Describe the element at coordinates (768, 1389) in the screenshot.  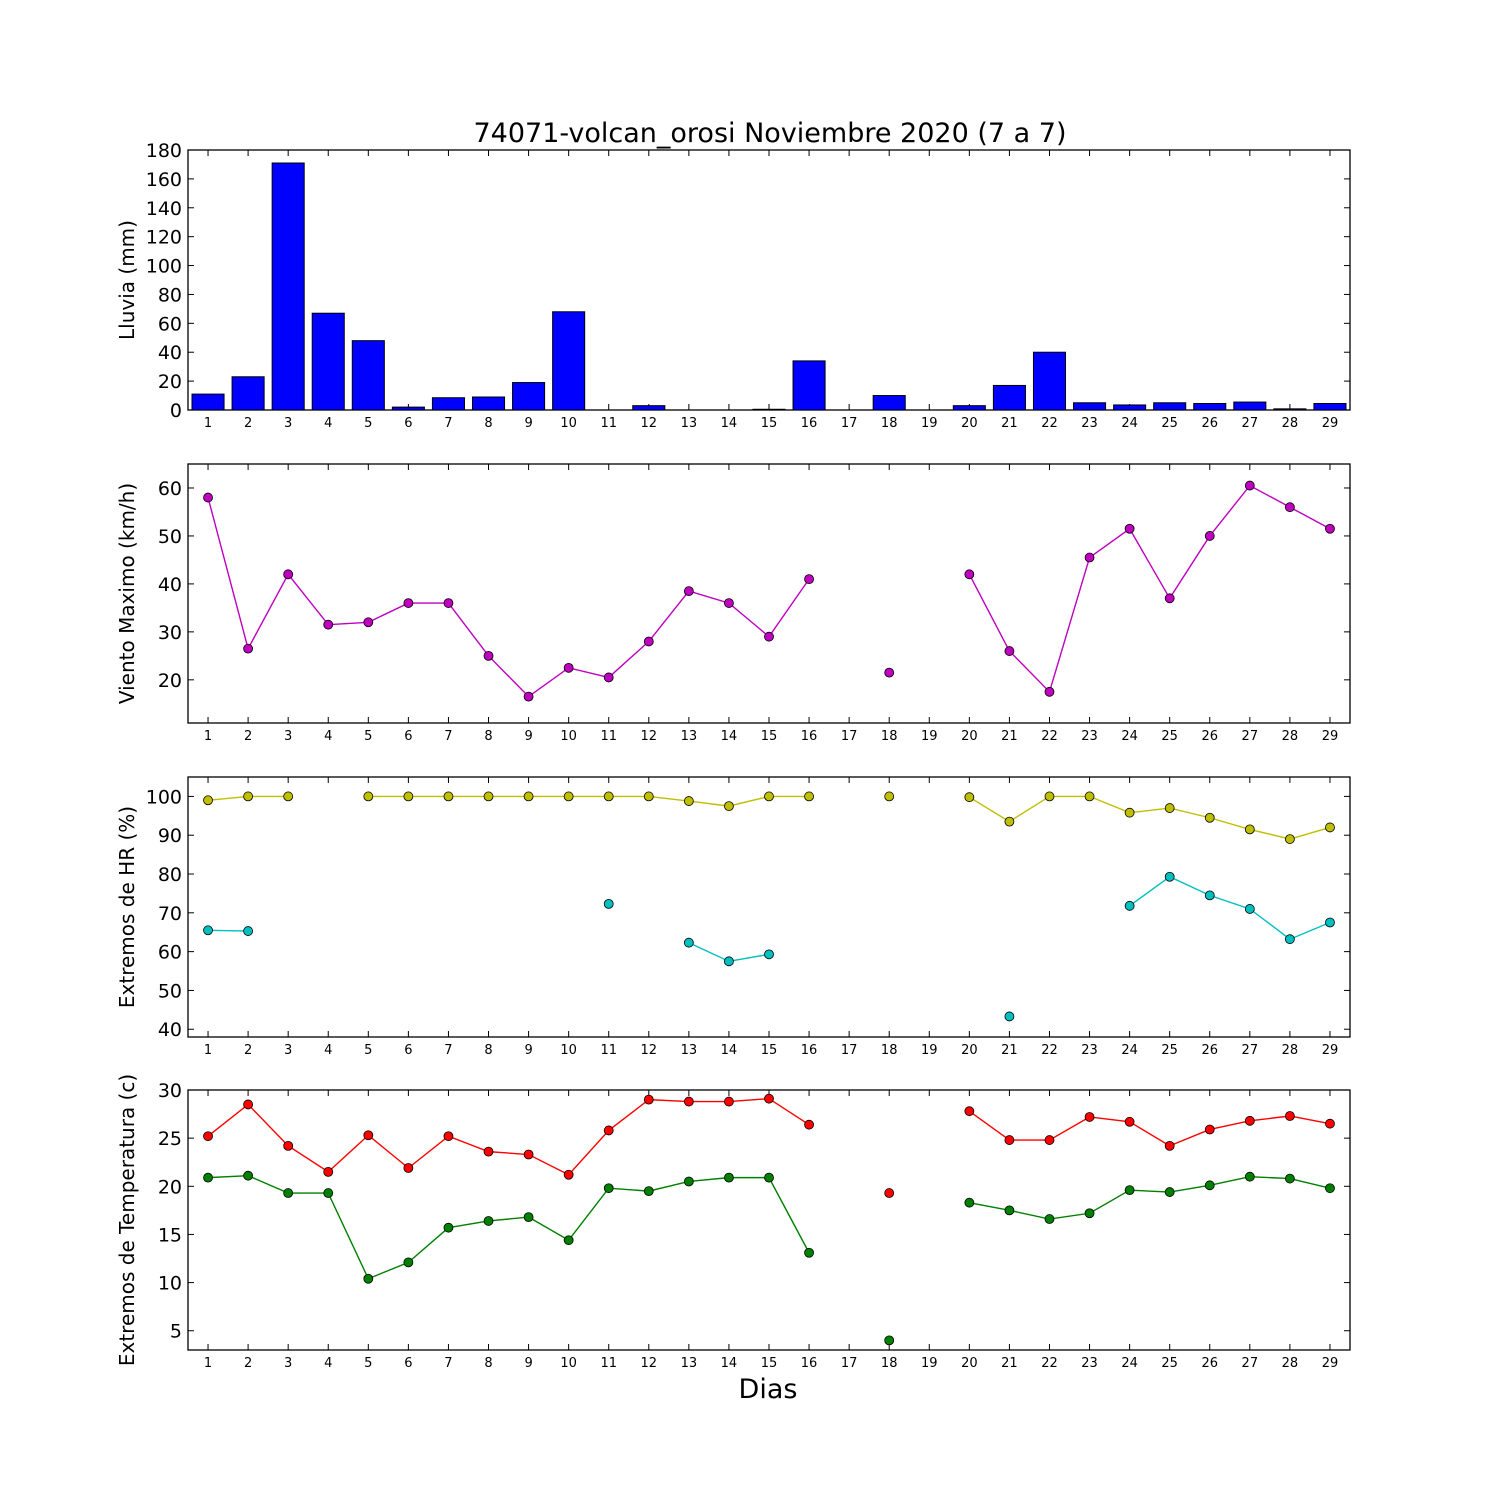
I see `x-axis-label: Dias` at that location.